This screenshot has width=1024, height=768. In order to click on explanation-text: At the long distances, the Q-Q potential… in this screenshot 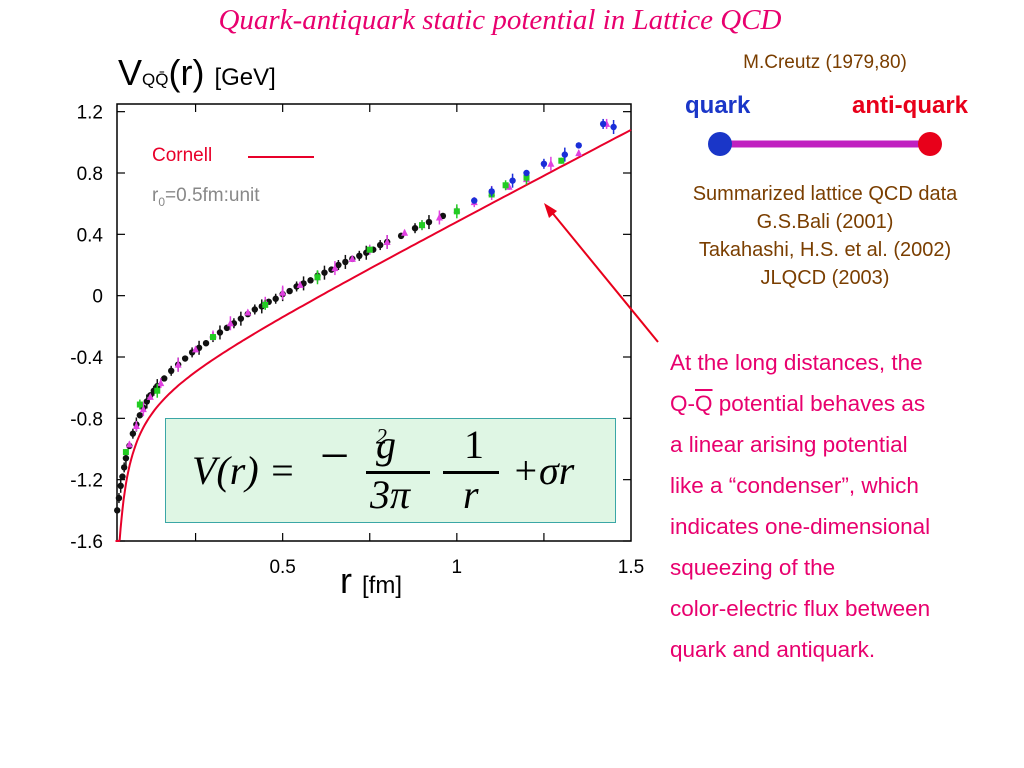, I will do `click(842, 506)`.